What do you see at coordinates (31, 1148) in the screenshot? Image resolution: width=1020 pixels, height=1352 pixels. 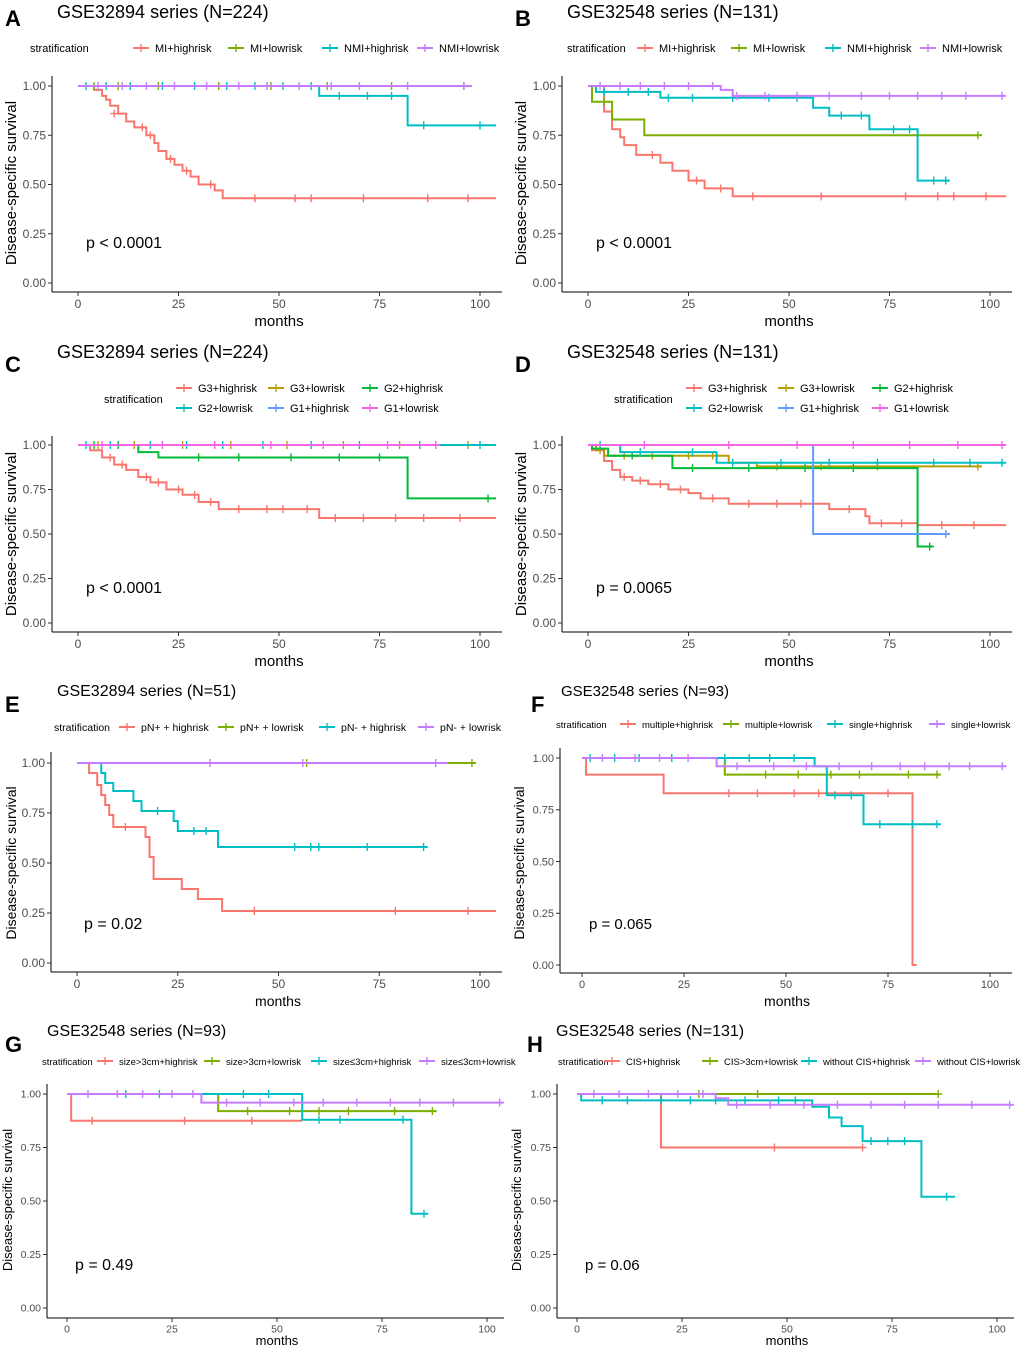 I see `y-tick-label: 0.75` at bounding box center [31, 1148].